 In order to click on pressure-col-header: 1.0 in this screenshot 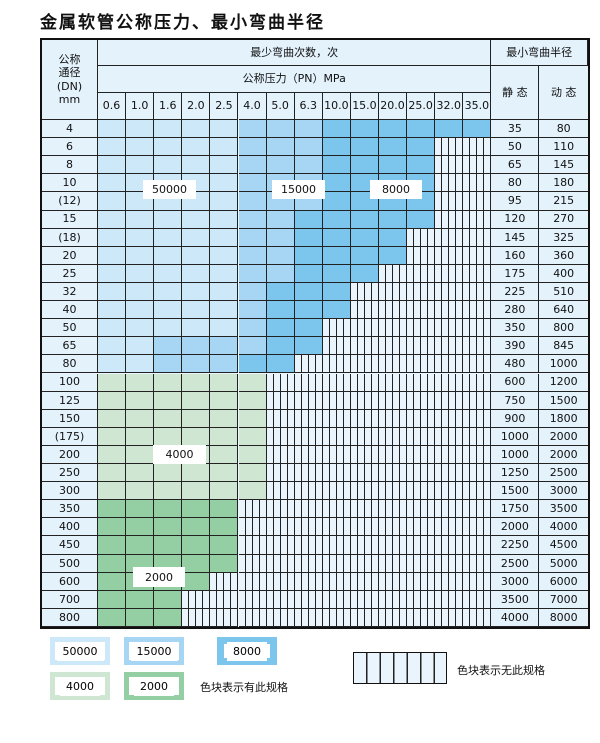, I will do `click(140, 106)`.